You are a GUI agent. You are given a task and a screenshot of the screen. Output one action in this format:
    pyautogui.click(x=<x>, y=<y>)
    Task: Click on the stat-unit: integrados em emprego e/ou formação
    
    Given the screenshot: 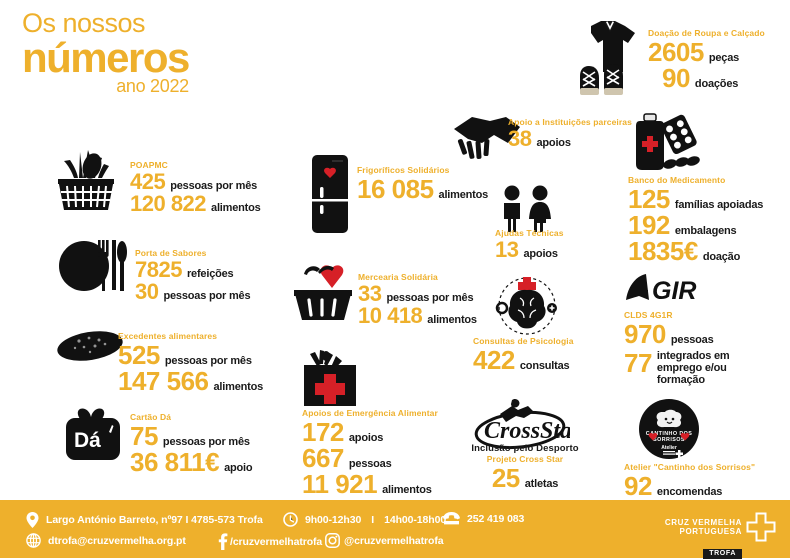 What is the action you would take?
    pyautogui.click(x=693, y=368)
    